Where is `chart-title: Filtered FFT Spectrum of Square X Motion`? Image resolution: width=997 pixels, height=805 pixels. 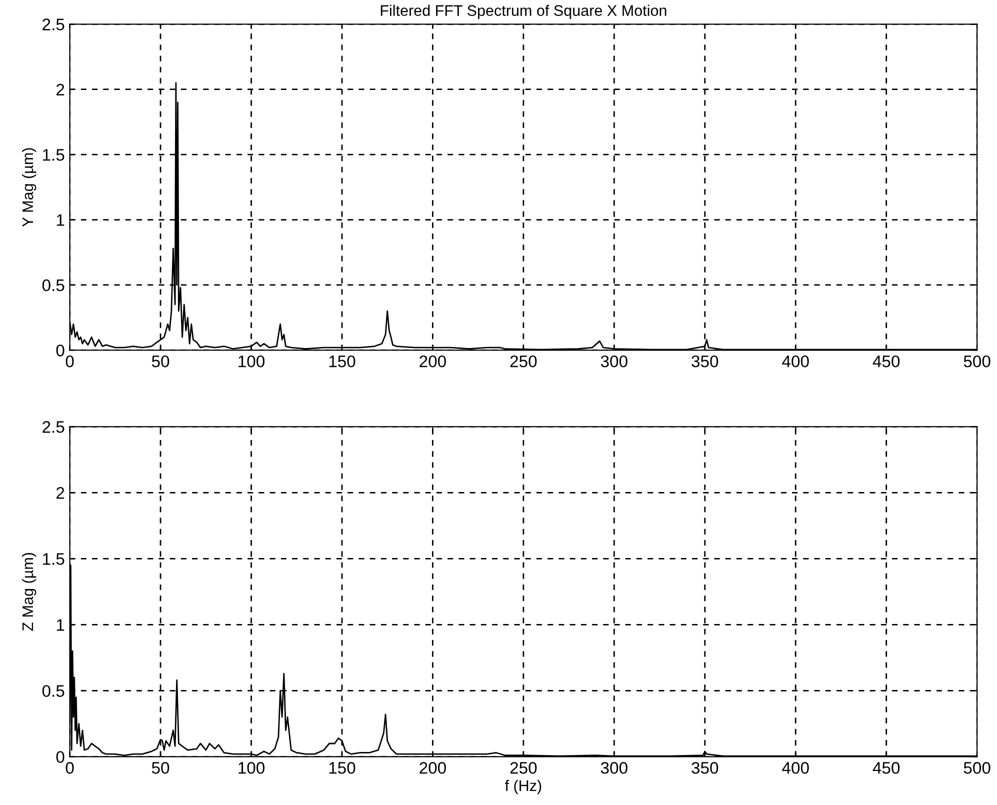 chart-title: Filtered FFT Spectrum of Square X Motion is located at coordinates (523, 11).